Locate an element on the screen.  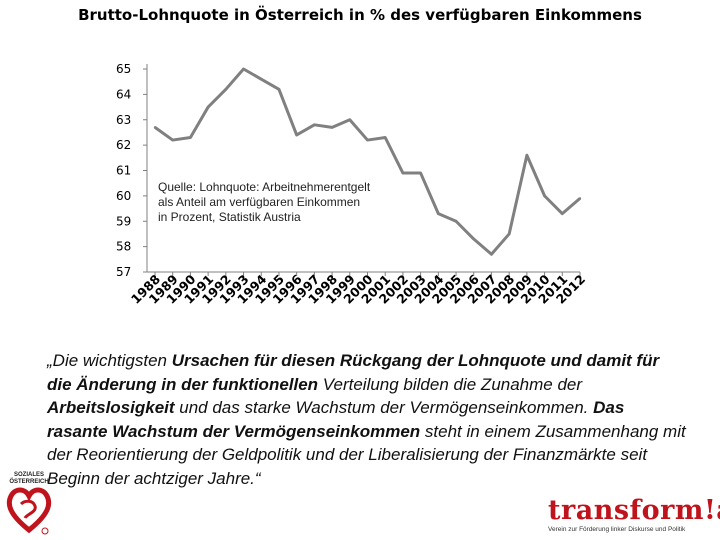
y-axis-ticks: 57 58 59 60 61 62 63 64 65 is located at coordinates (131, 170).